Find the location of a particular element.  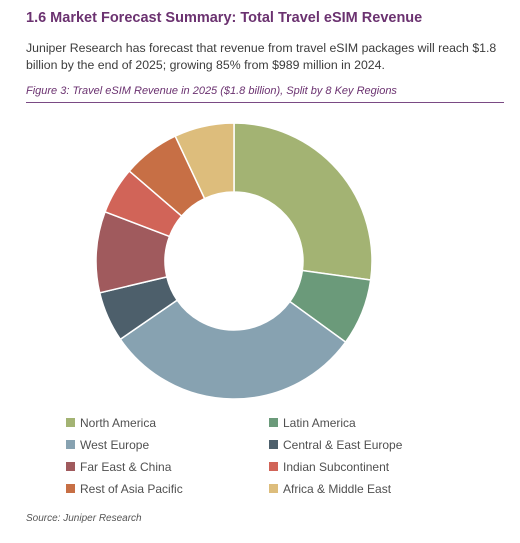

legend-item-indian-subcontinent: Indian Subcontinent is located at coordinates (374, 467).